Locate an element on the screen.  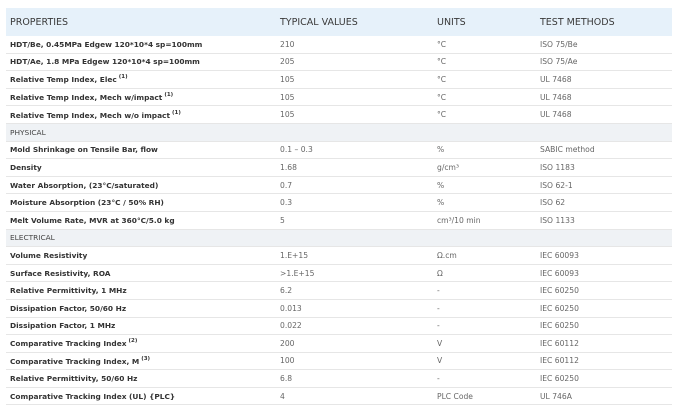
cell-text: Water Absorption, (23°C/saturated) is located at coordinates (84, 185).